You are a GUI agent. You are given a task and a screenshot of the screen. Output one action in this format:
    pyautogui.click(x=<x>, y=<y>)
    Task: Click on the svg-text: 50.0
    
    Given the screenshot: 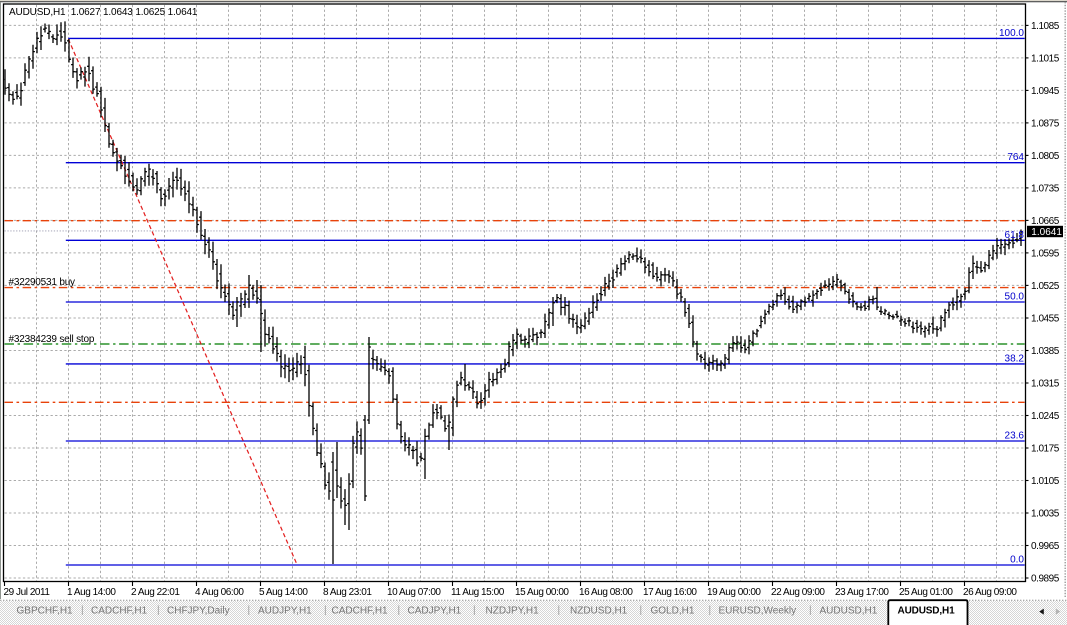 What is the action you would take?
    pyautogui.click(x=1015, y=297)
    